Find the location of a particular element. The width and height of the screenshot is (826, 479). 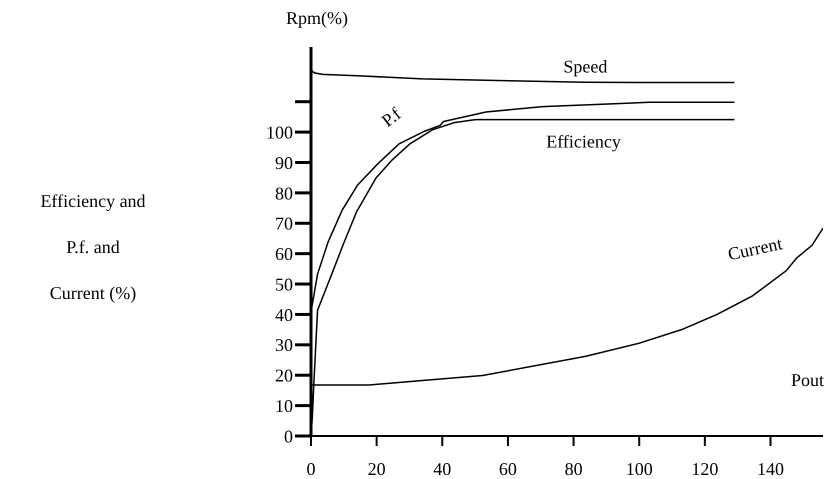

x-tick-label: 40 is located at coordinates (442, 468).